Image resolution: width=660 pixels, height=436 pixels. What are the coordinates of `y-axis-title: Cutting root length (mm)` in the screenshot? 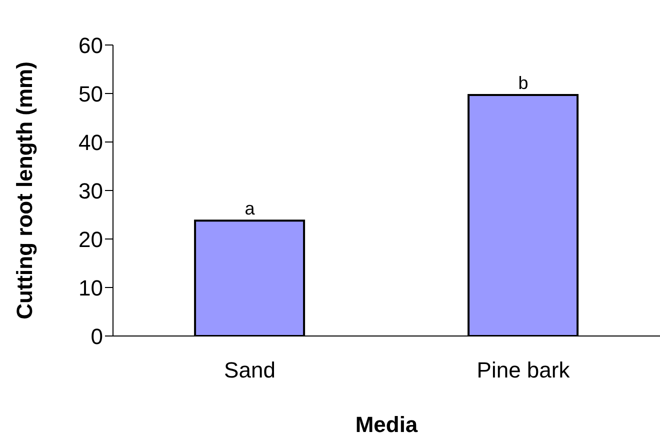 It's located at (24, 191).